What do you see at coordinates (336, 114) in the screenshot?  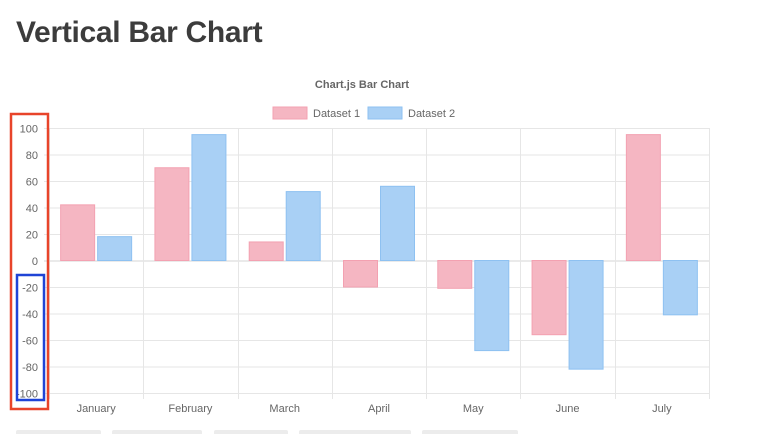 I see `legend-label-dataset-1: Dataset 1` at bounding box center [336, 114].